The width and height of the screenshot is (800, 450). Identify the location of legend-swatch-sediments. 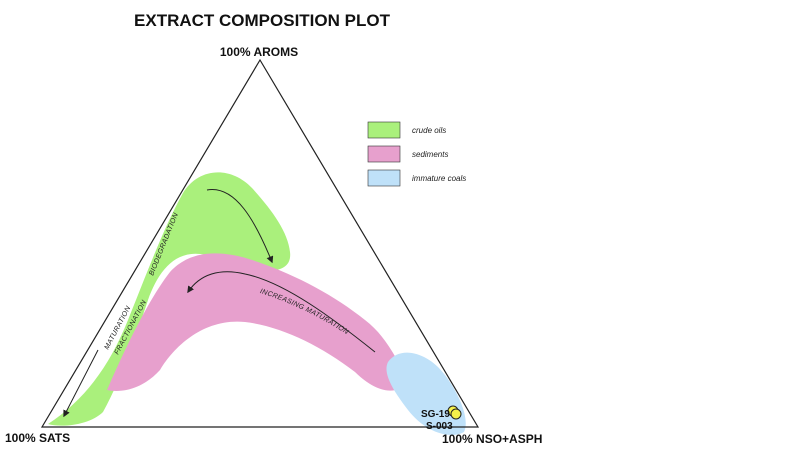
(384, 154).